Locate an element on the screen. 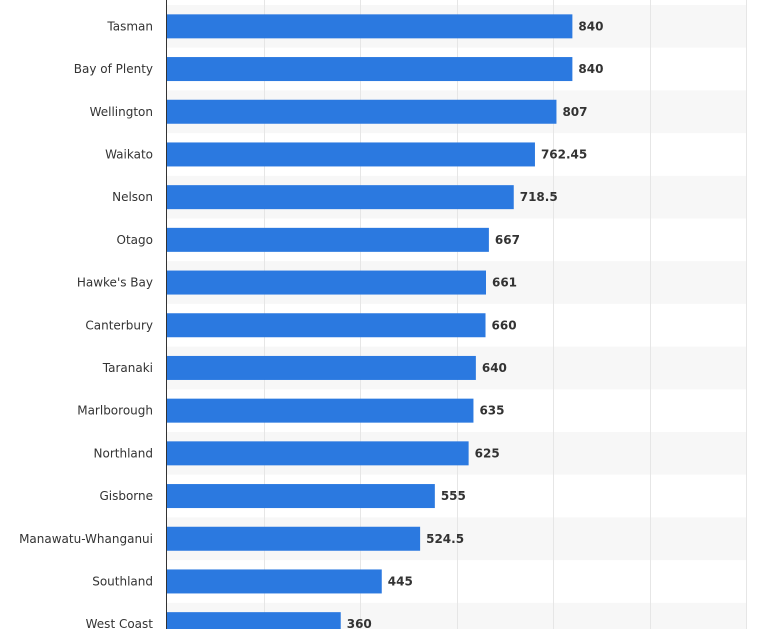  value-label: 762.45 is located at coordinates (564, 154).